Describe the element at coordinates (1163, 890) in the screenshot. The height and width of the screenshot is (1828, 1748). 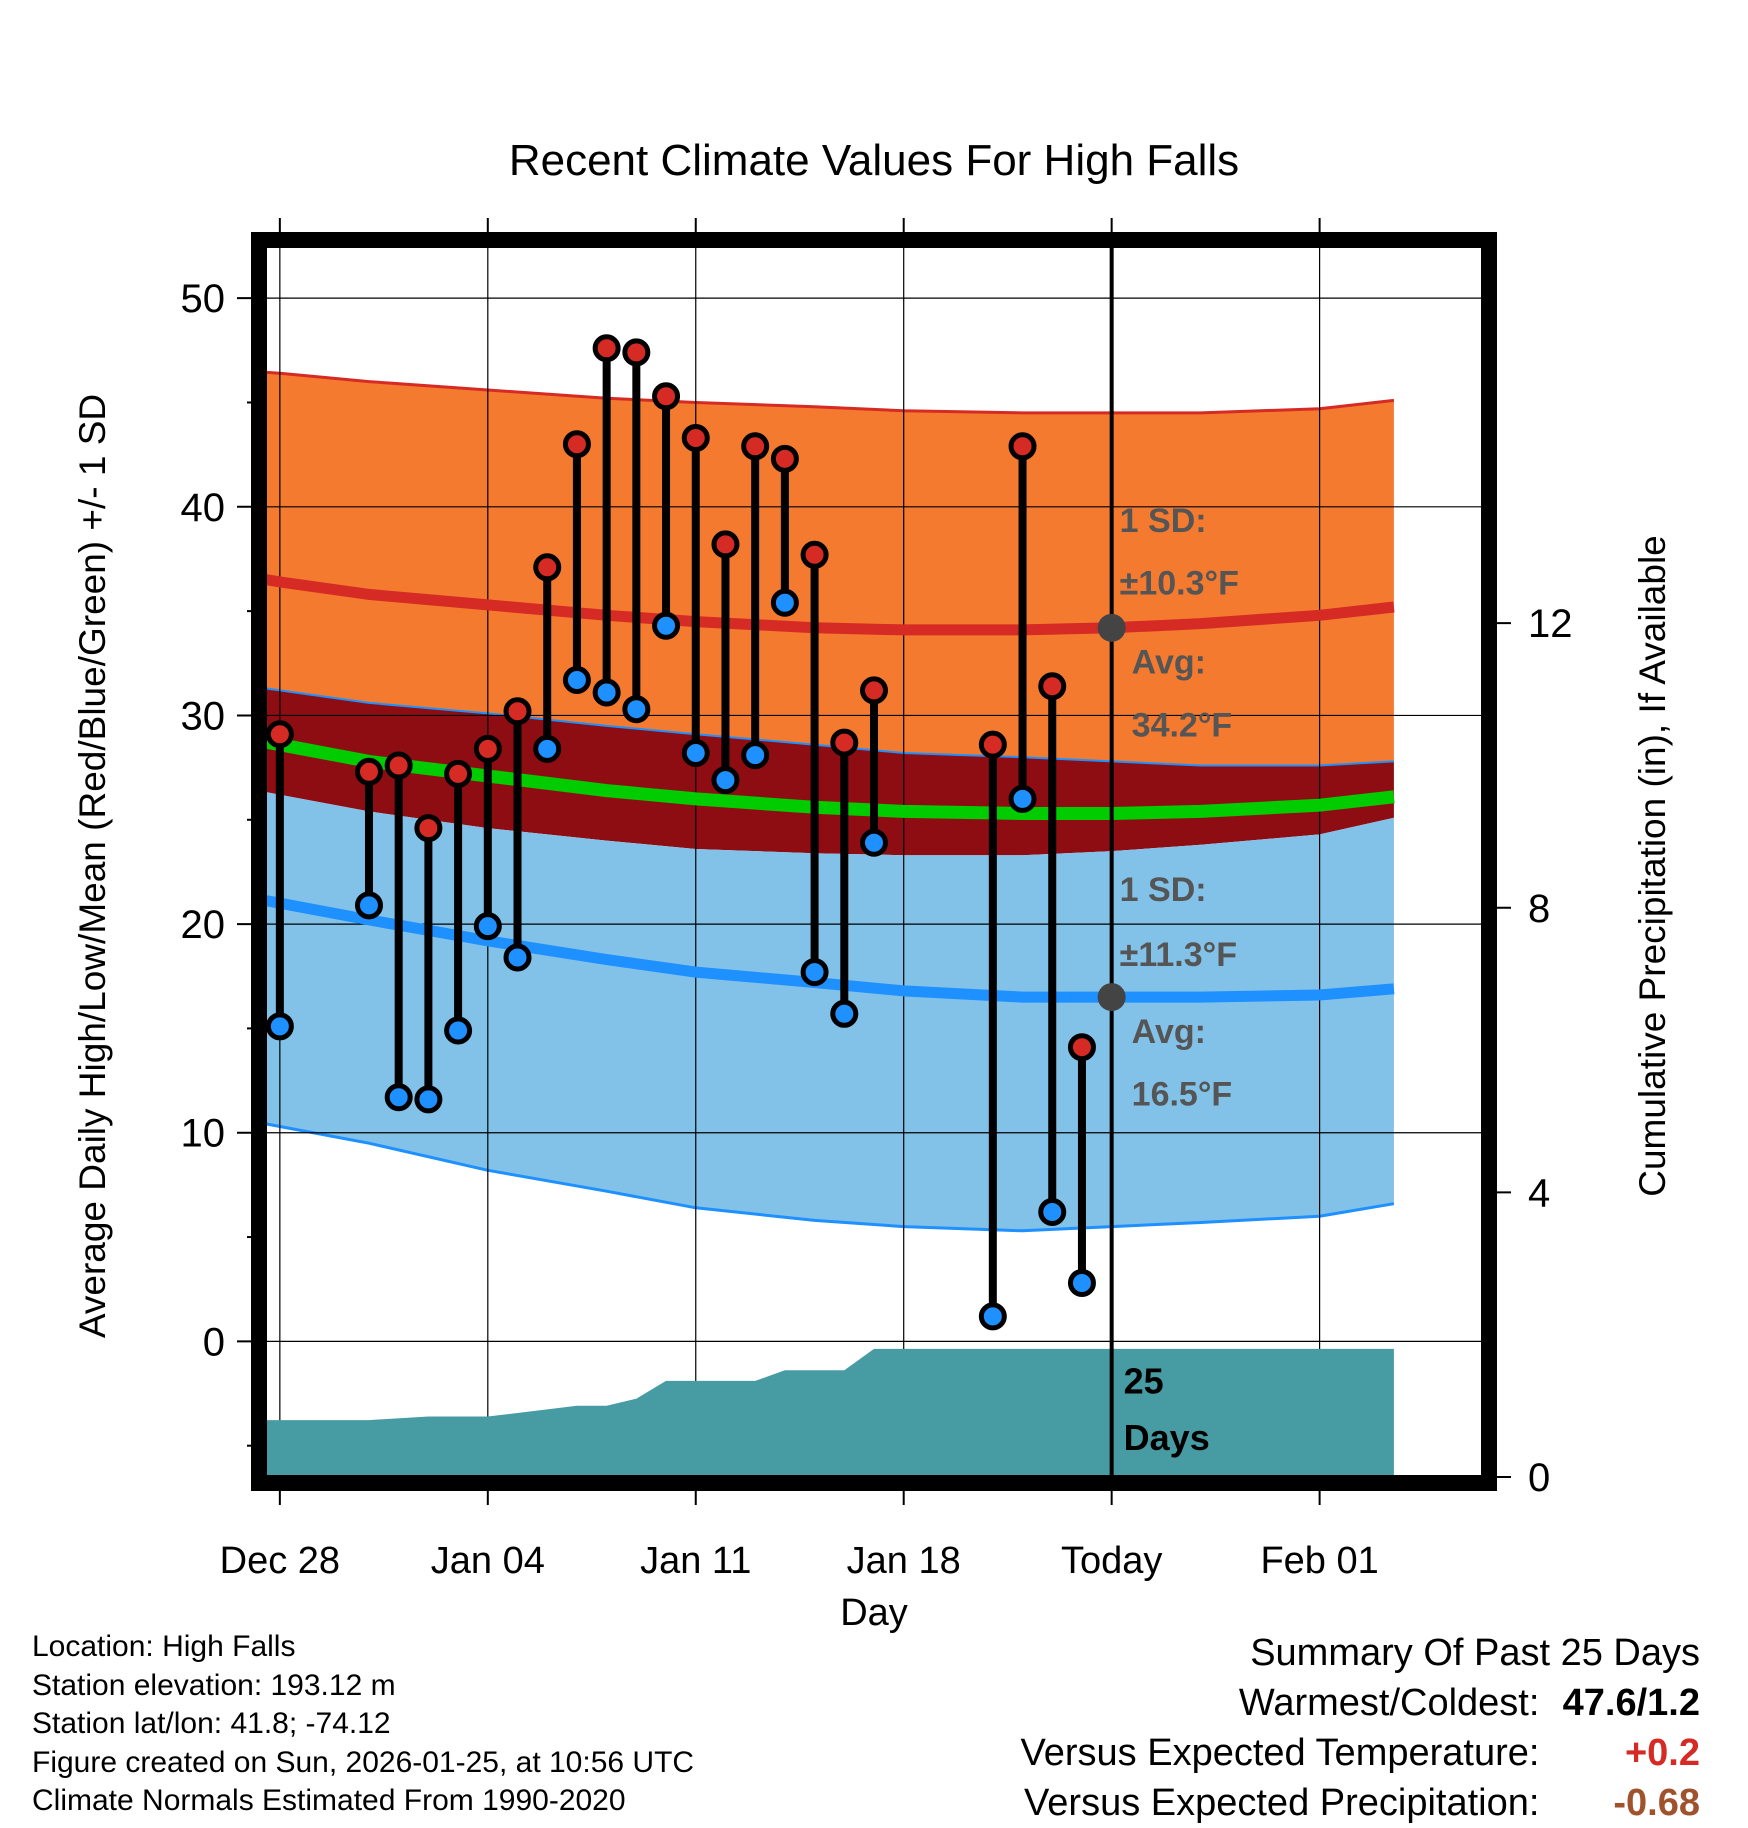
I see `low-sd-label: 1 SD:` at that location.